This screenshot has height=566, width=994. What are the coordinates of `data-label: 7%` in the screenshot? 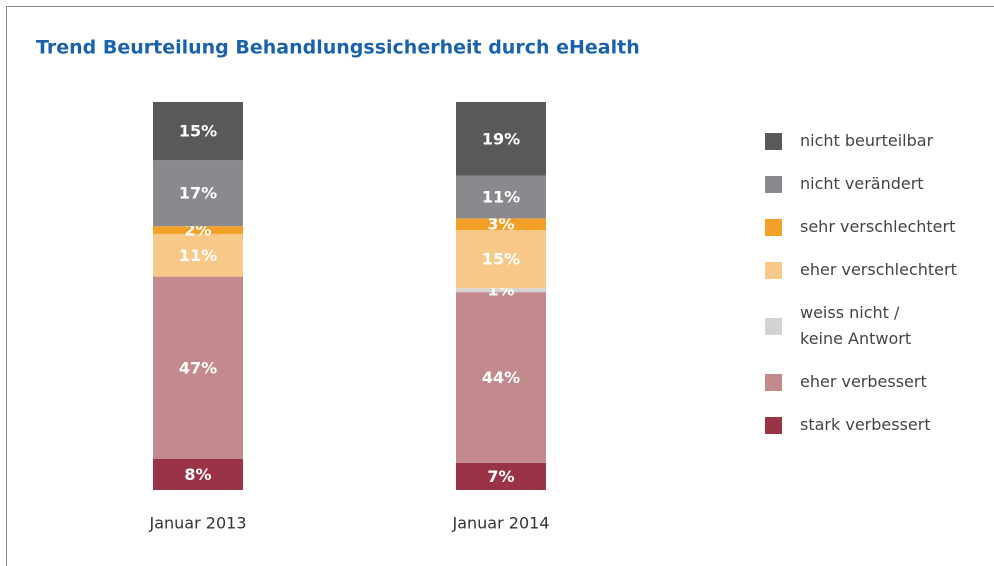 It's located at (500, 476).